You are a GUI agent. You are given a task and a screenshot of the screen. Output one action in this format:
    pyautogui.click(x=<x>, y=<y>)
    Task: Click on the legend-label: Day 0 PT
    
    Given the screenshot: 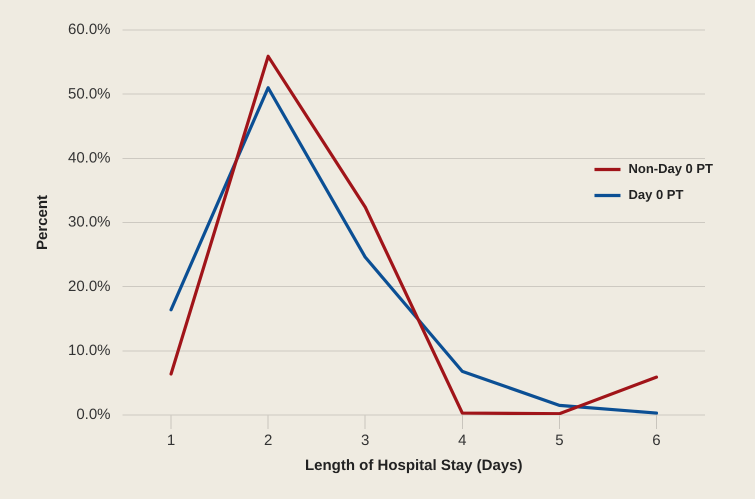 What is the action you would take?
    pyautogui.click(x=656, y=194)
    